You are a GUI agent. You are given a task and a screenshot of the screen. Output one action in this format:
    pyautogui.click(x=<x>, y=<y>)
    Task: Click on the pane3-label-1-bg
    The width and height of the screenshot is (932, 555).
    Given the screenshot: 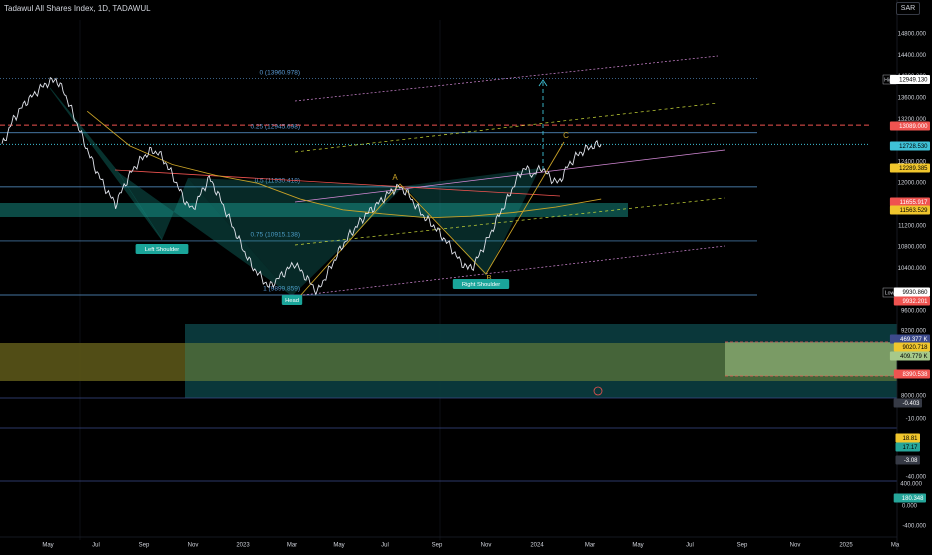 What is the action you would take?
    pyautogui.click(x=907, y=447)
    